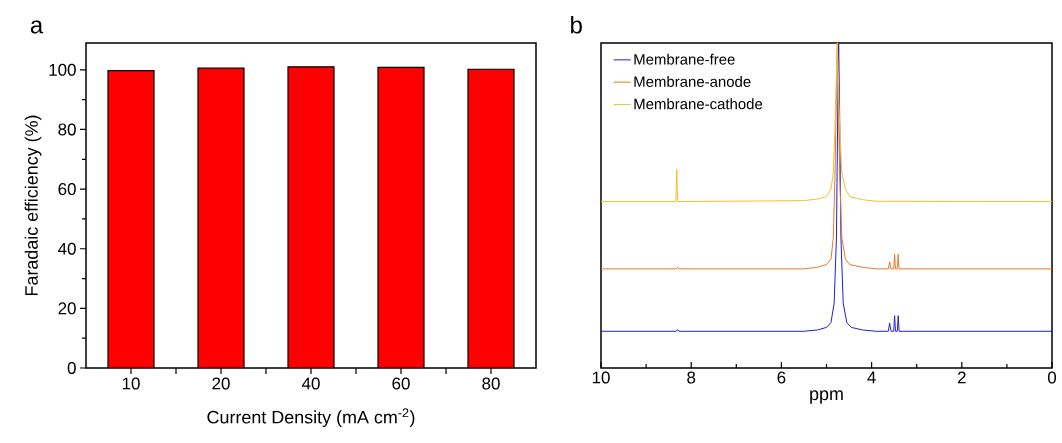  I want to click on x-tick-label: 0, so click(1052, 377).